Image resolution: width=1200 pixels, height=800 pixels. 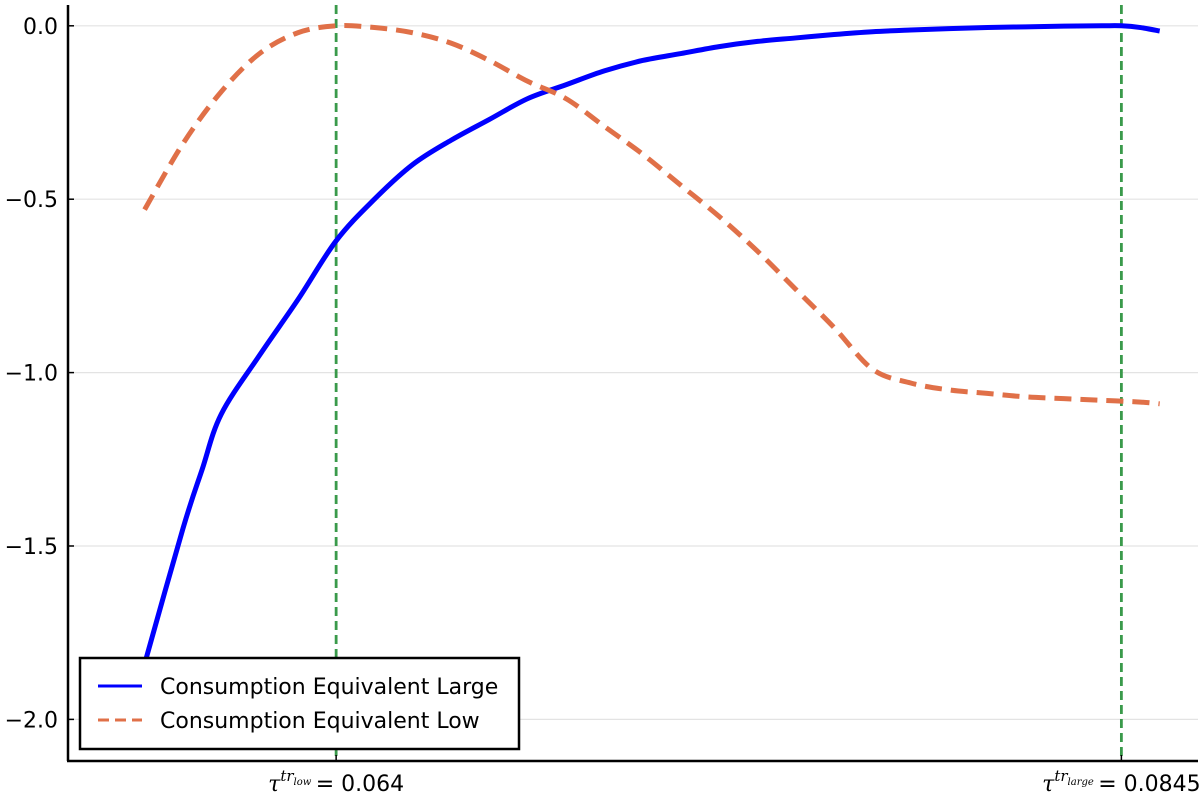 What do you see at coordinates (1121, 782) in the screenshot?
I see `x-tick-label: τtrlarge = 0.0845` at bounding box center [1121, 782].